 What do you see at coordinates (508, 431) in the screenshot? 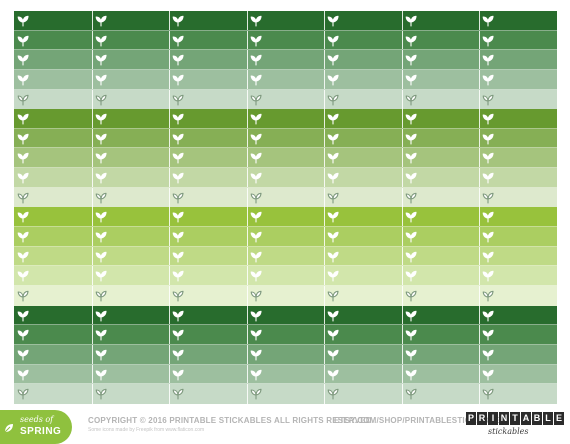
I see `logo-script: stickables` at bounding box center [508, 431].